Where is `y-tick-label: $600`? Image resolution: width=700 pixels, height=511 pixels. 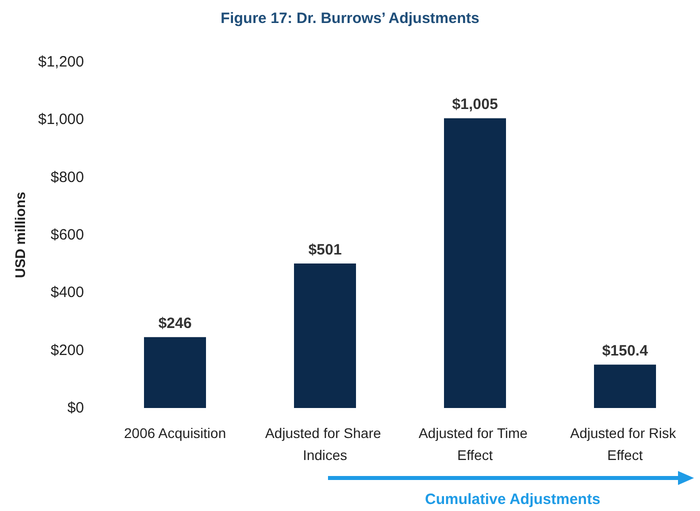
y-tick-label: $600 is located at coordinates (67, 235).